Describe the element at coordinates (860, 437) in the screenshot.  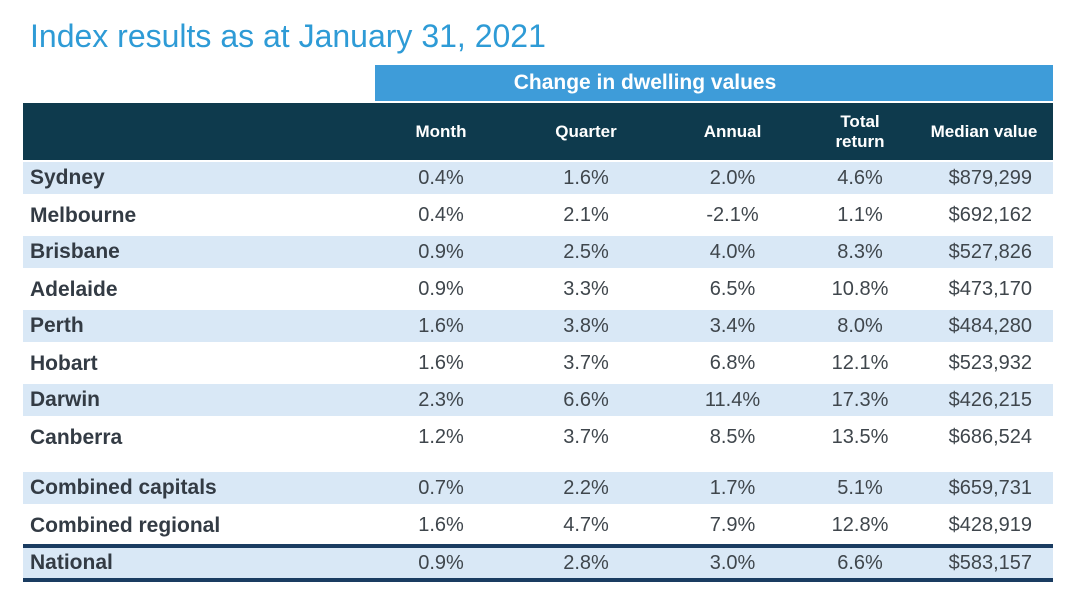
I see `cell-total-return: 13.5%` at that location.